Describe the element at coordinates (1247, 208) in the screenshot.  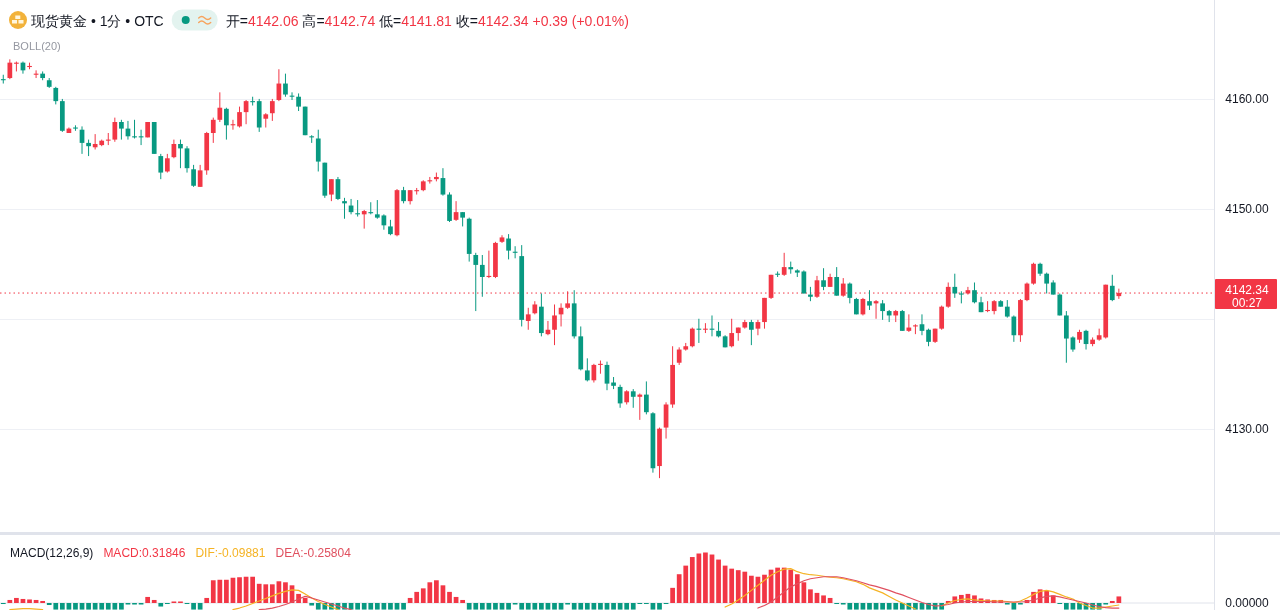
I see `y-tick-label: 4150.00` at that location.